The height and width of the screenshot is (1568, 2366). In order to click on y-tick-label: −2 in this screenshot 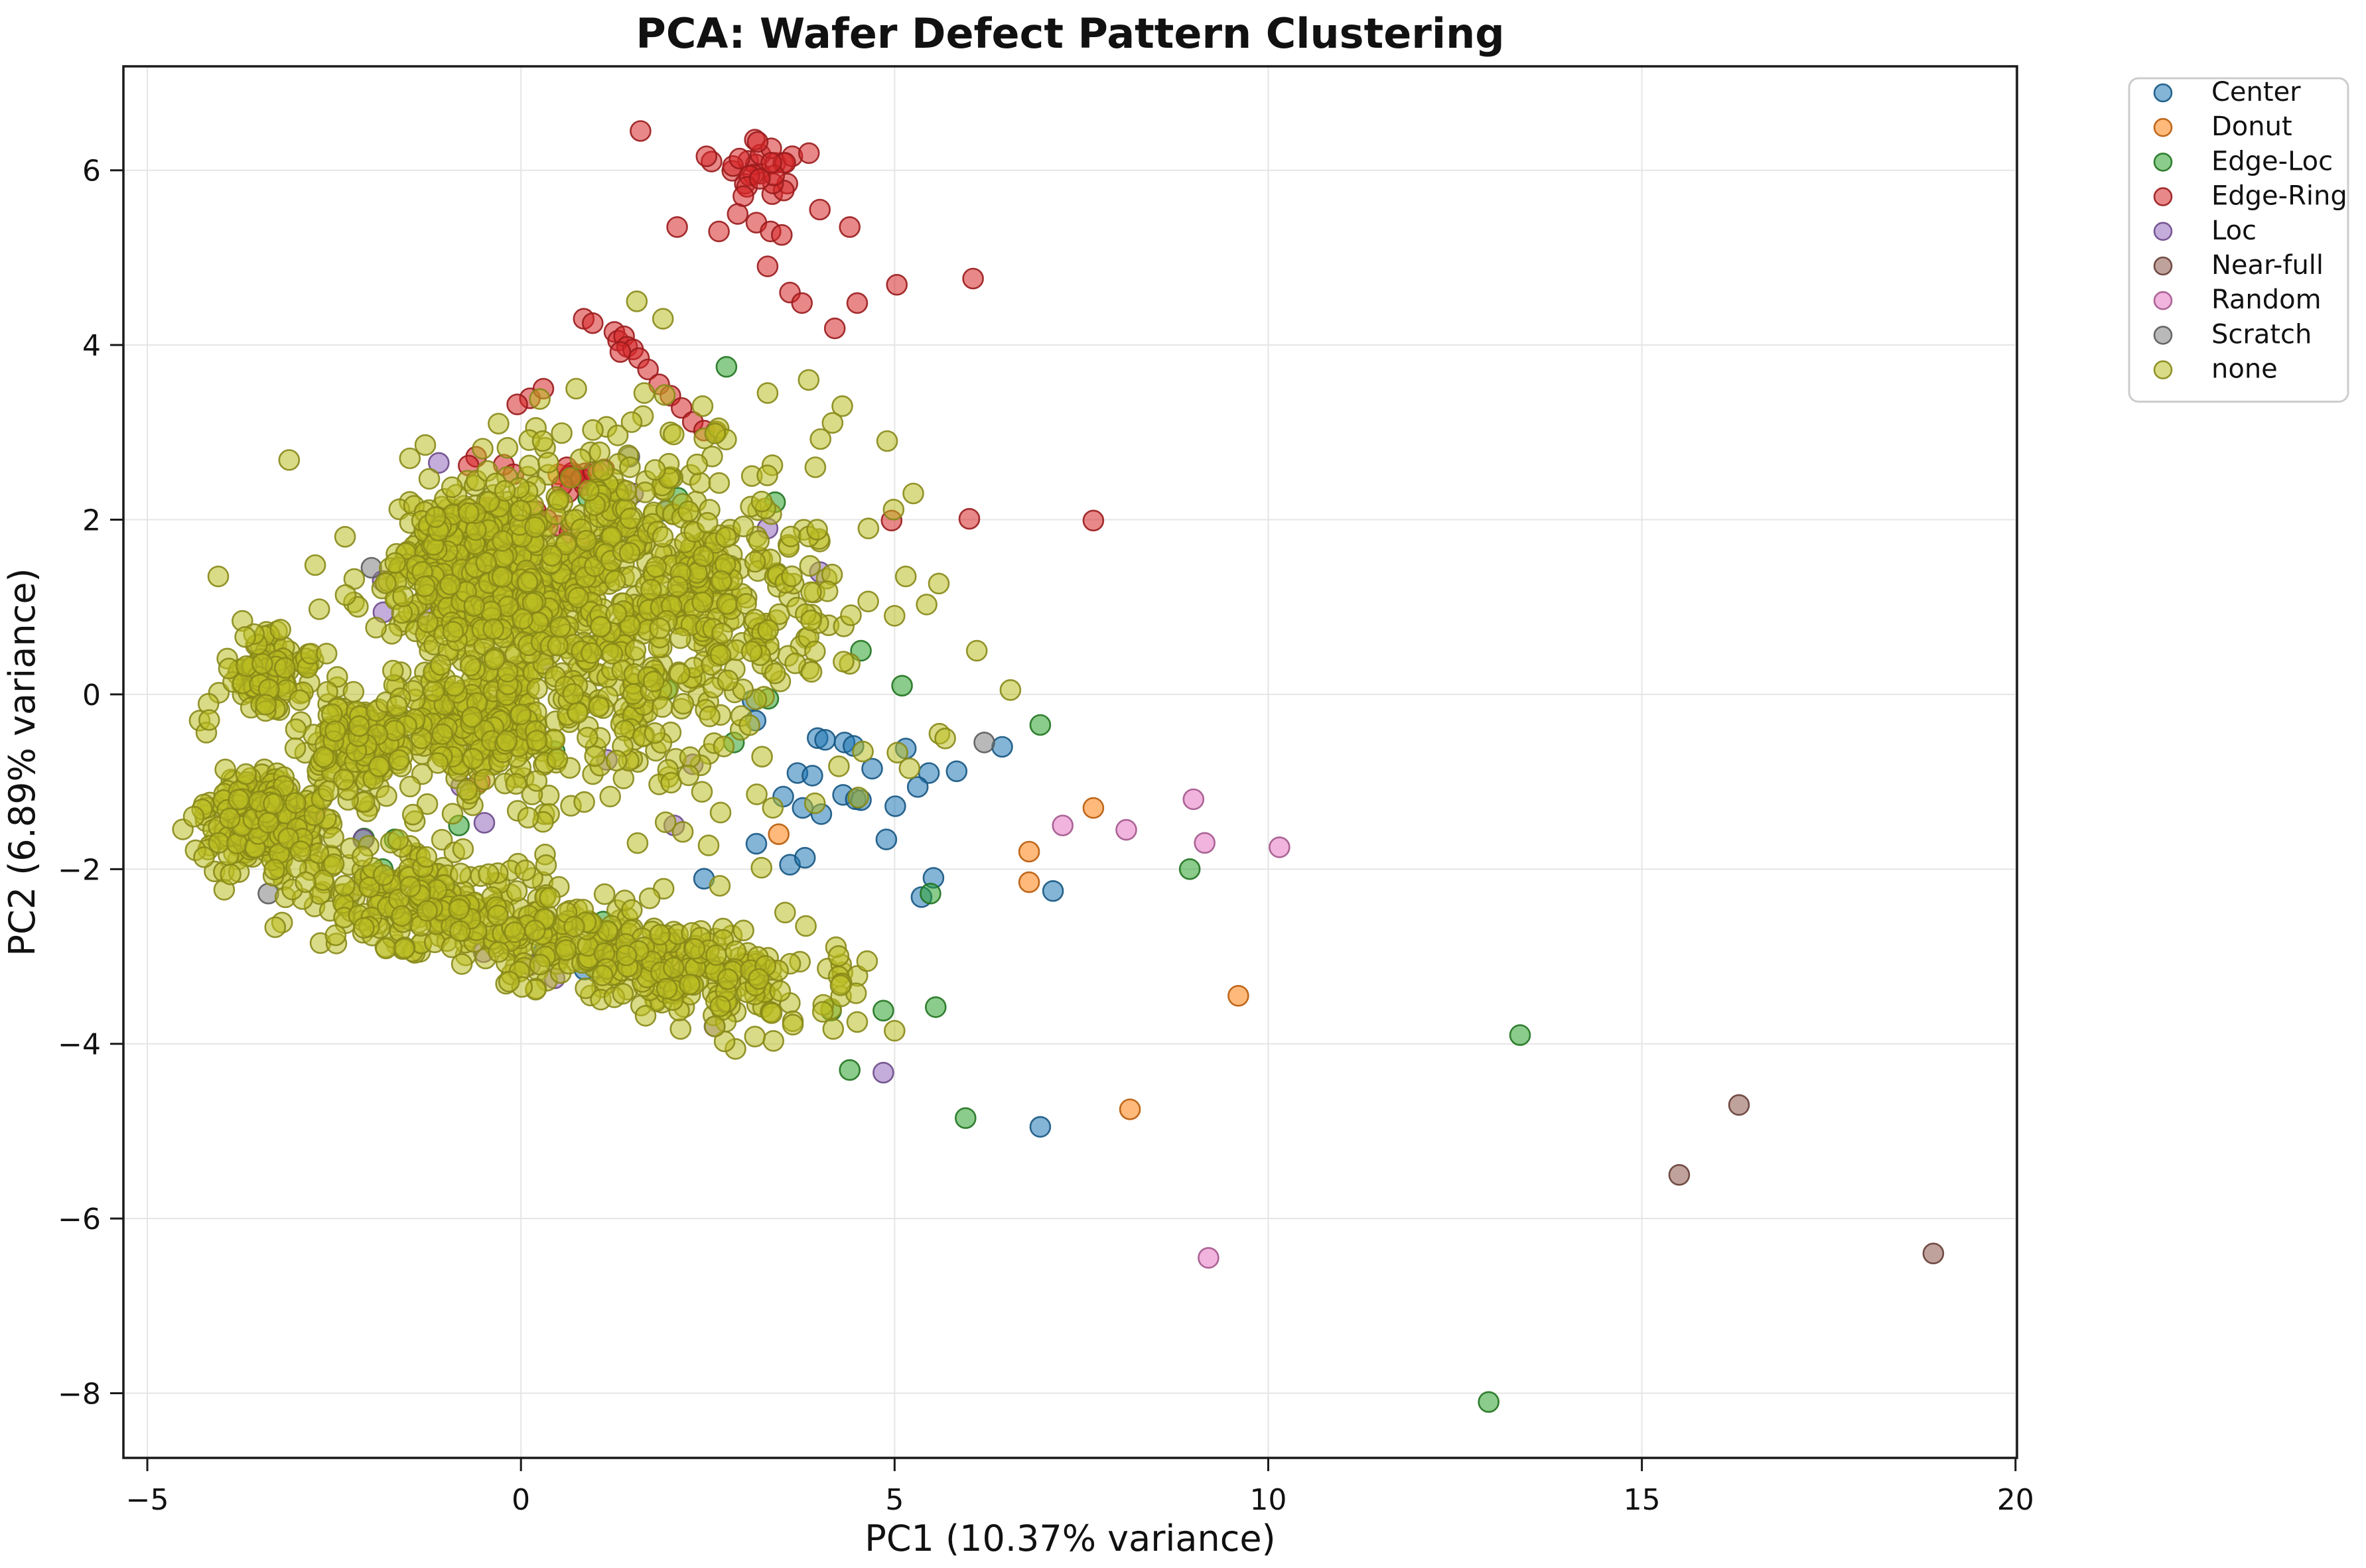, I will do `click(79, 870)`.